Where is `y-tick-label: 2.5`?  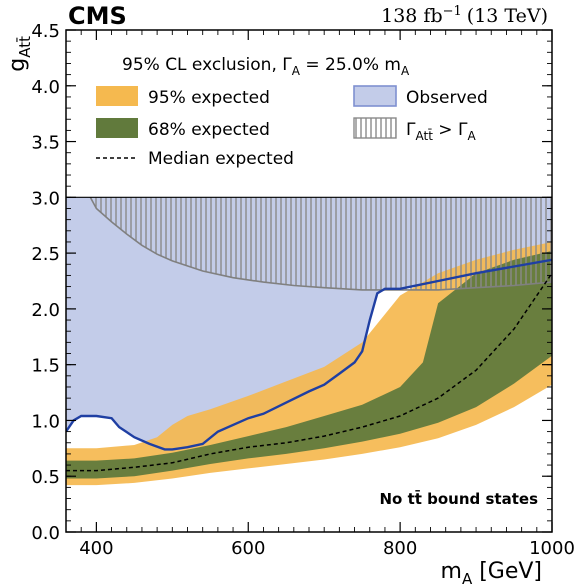 y-tick-label: 2.5 is located at coordinates (45, 254).